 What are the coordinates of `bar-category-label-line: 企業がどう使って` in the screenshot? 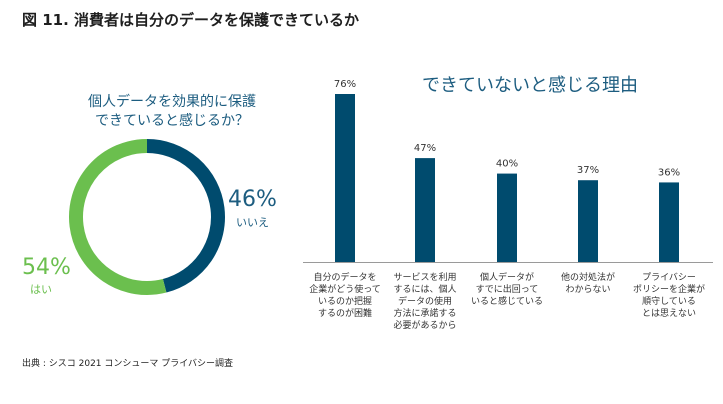 It's located at (345, 290).